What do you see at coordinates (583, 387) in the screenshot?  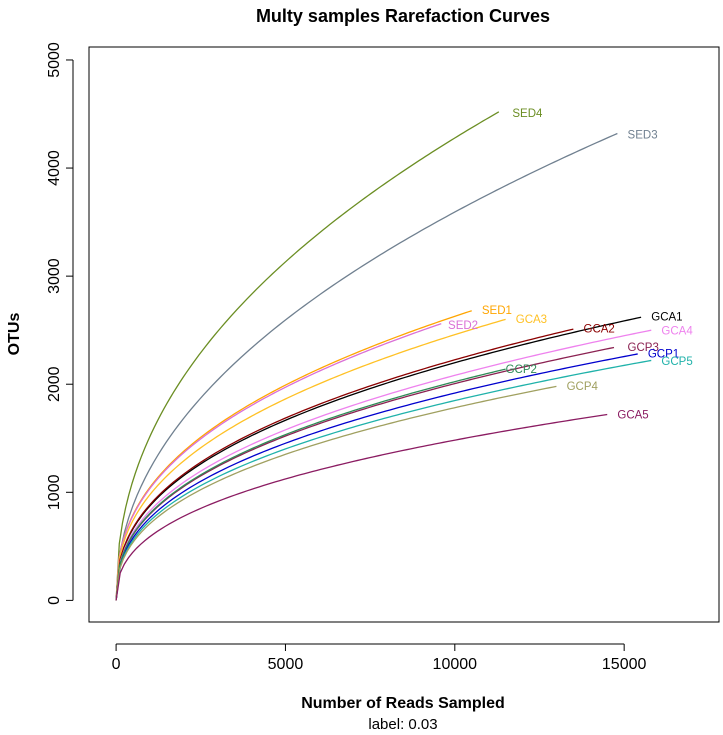 I see `series-label-gcp4: GCP4` at bounding box center [583, 387].